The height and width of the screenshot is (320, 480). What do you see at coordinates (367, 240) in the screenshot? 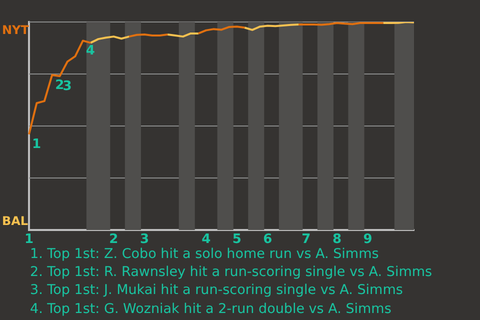
I see `x-tick-label: 9` at bounding box center [367, 240].